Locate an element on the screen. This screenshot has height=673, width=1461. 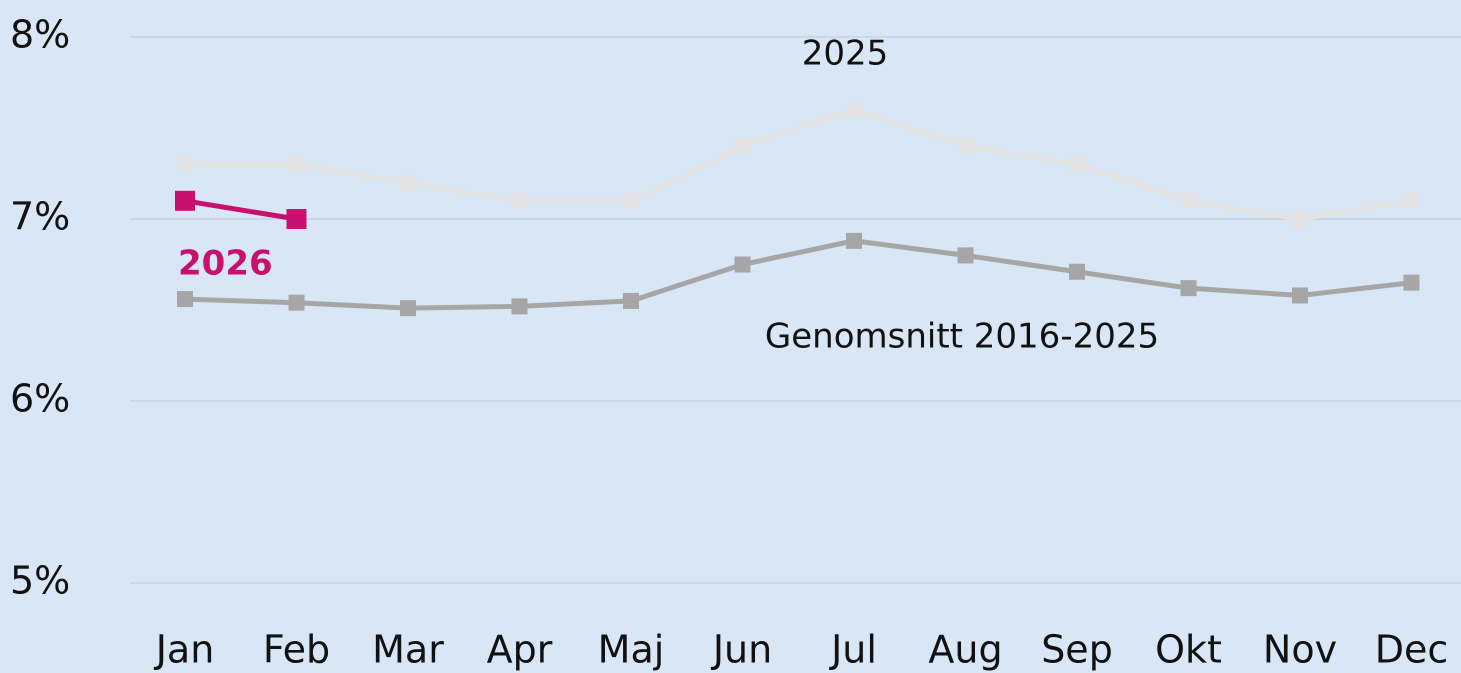
series-label: Genomsnitt 2016-2025 is located at coordinates (962, 337).